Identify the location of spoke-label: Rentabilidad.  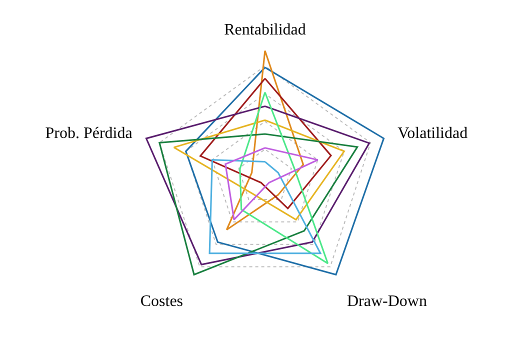
(265, 29).